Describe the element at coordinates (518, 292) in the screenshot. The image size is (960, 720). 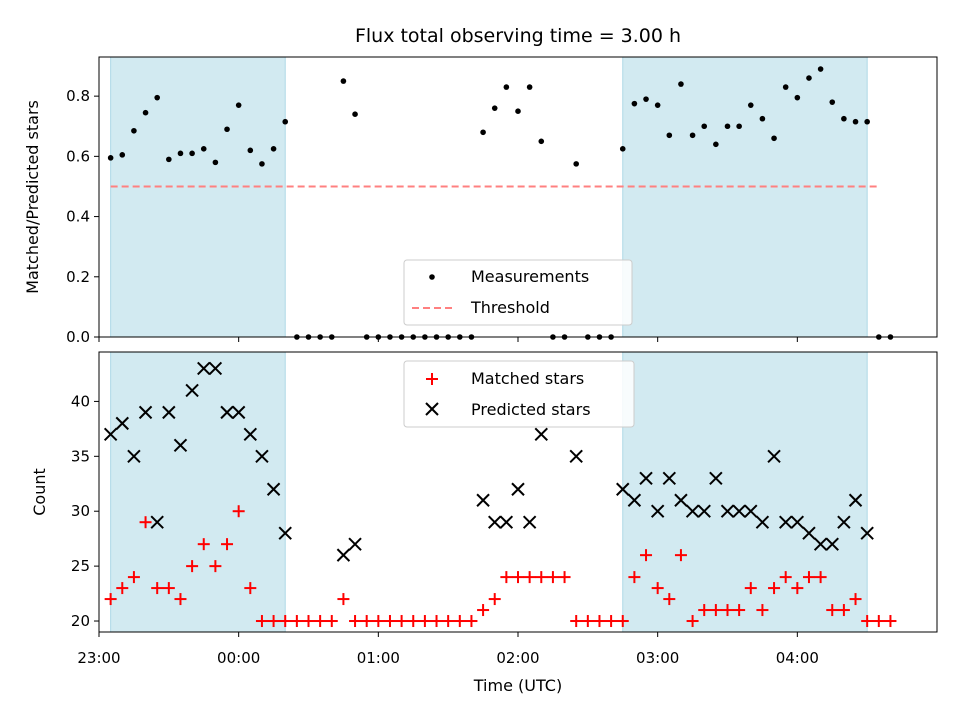
I see `top-legend: Measurements Threshold` at that location.